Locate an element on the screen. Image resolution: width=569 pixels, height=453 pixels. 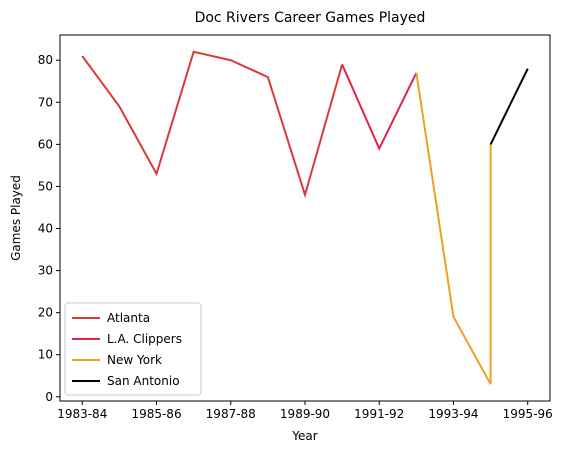
legend-label: L.A. Clippers is located at coordinates (144, 339).